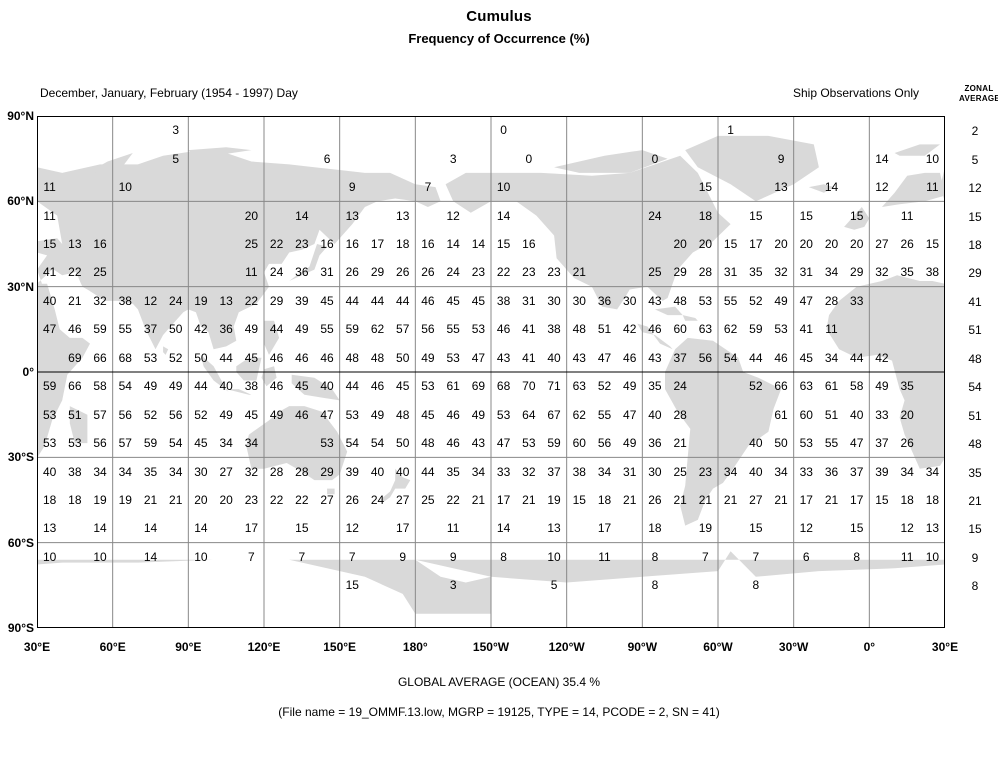 The width and height of the screenshot is (998, 760). What do you see at coordinates (806, 471) in the screenshot?
I see `grid-cell-value: 33` at bounding box center [806, 471].